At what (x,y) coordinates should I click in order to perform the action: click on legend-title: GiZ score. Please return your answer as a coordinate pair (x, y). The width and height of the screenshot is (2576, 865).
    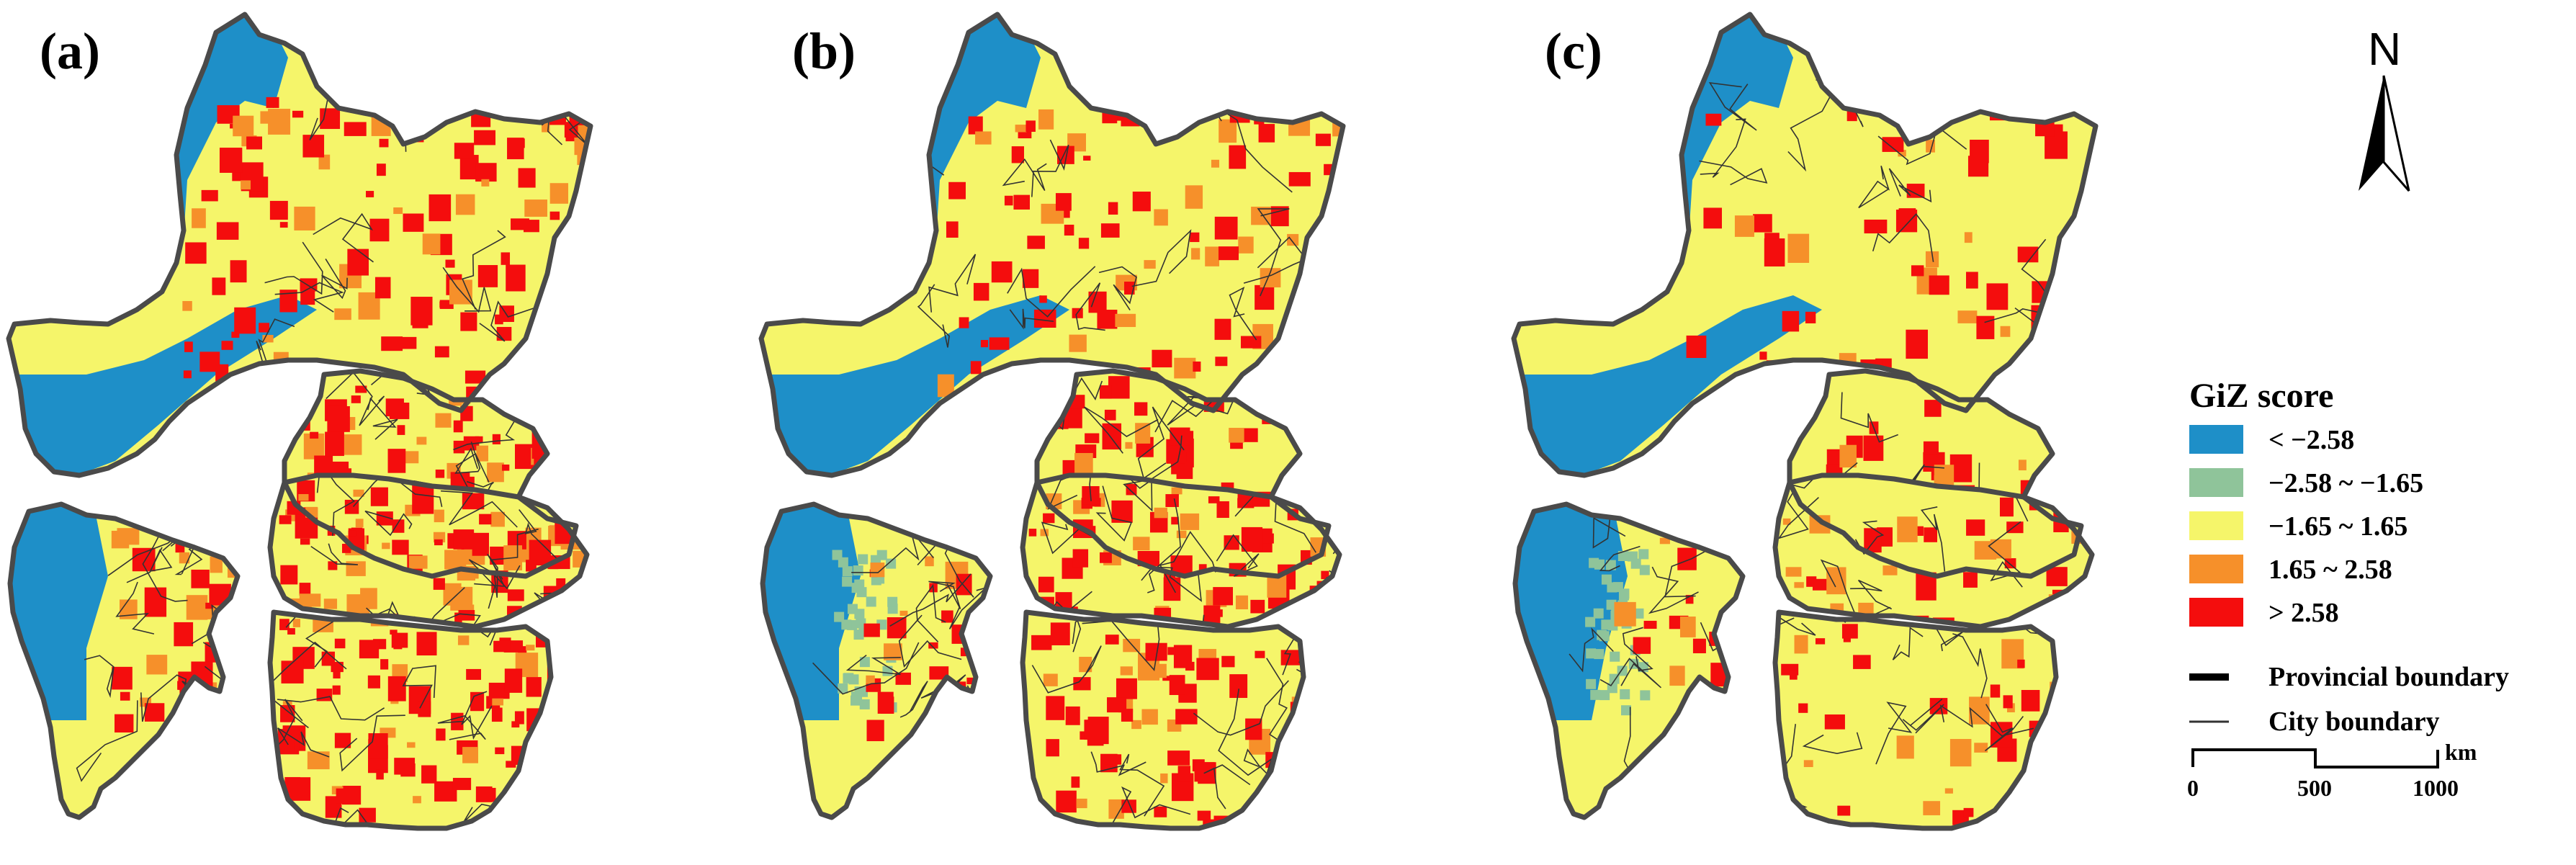
    Looking at the image, I should click on (2261, 396).